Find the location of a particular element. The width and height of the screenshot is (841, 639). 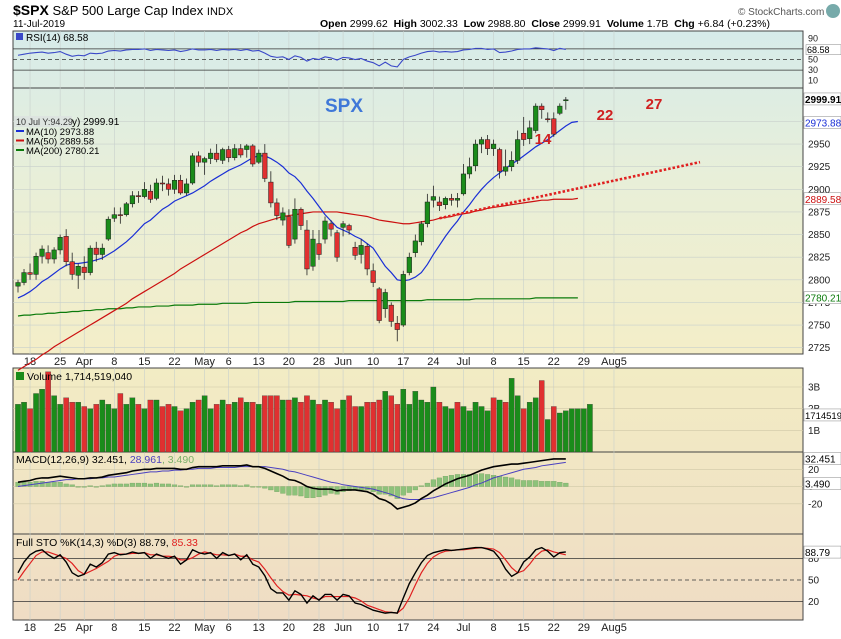

volume-value-tag: 1714519 is located at coordinates (823, 416).